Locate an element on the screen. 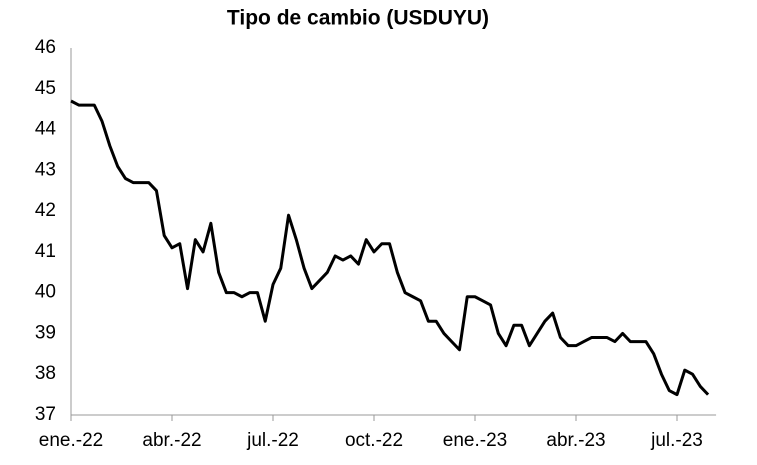 The image size is (757, 465). y-tick-label: 41 is located at coordinates (45, 251).